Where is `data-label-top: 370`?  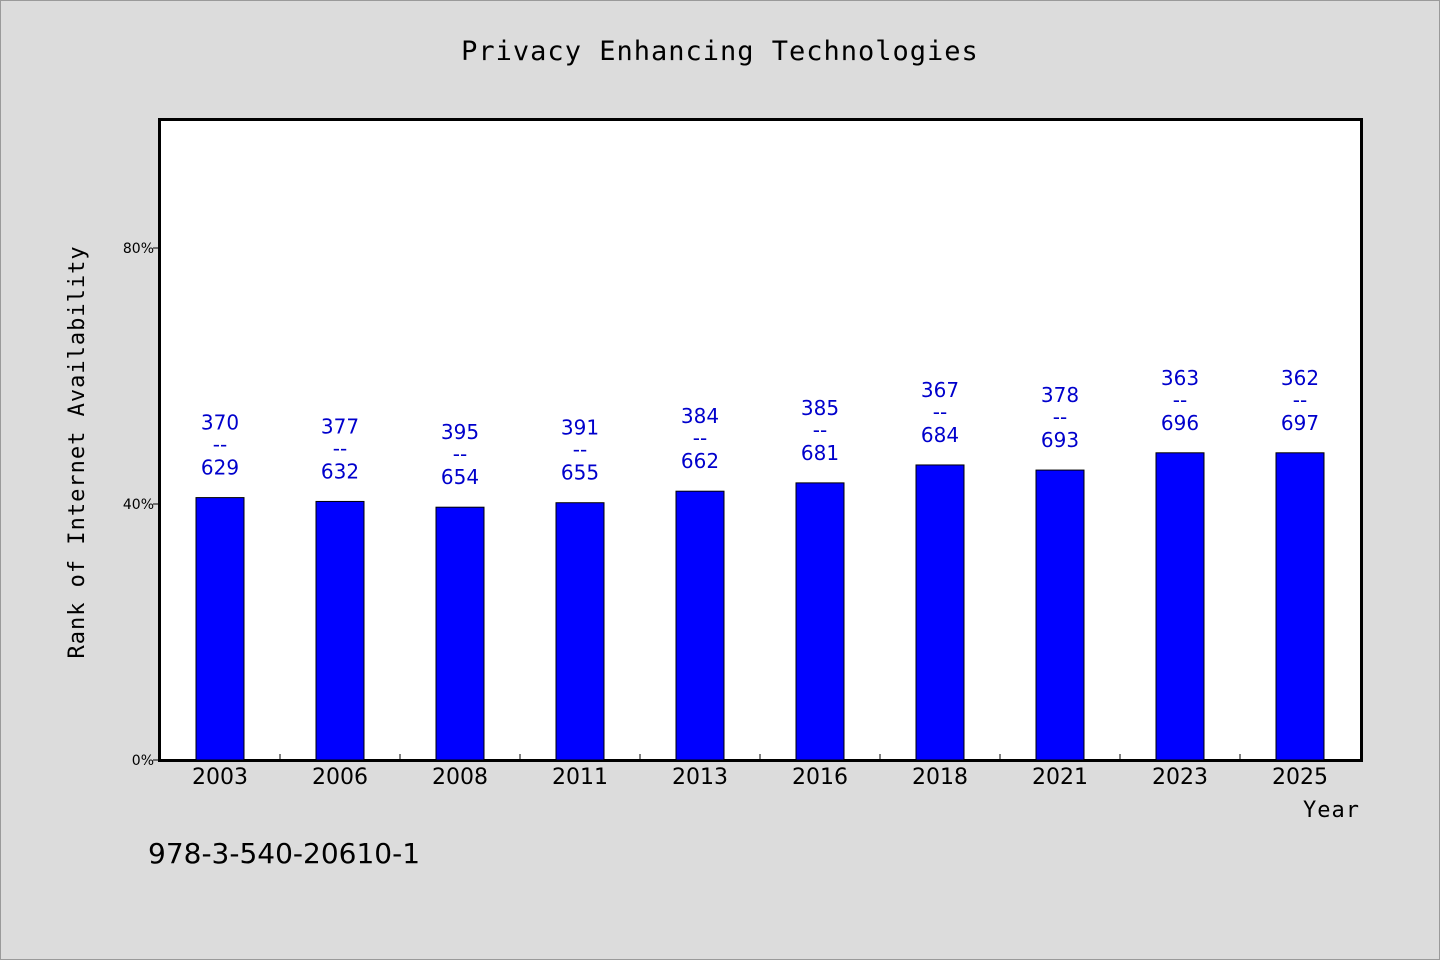
data-label-top: 370 is located at coordinates (220, 423).